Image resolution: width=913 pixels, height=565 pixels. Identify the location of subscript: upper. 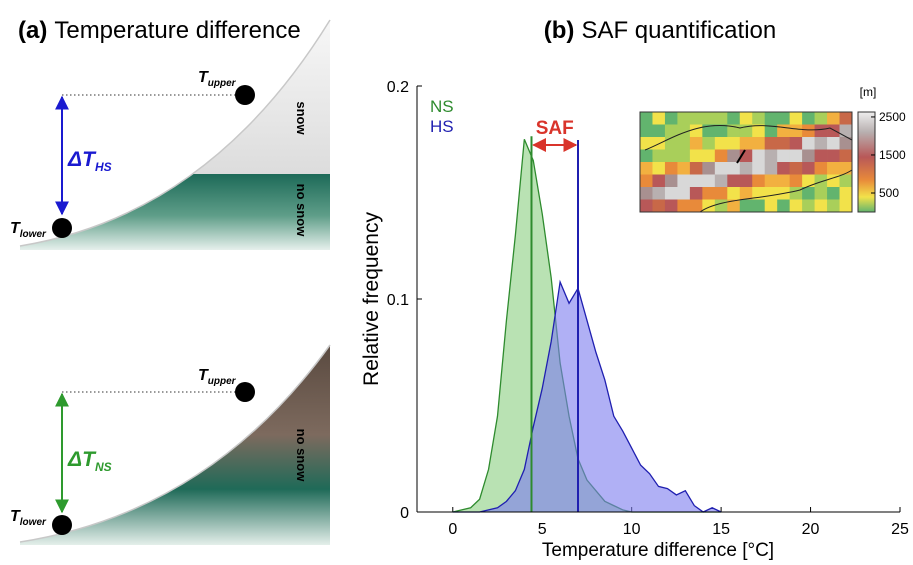
(222, 381).